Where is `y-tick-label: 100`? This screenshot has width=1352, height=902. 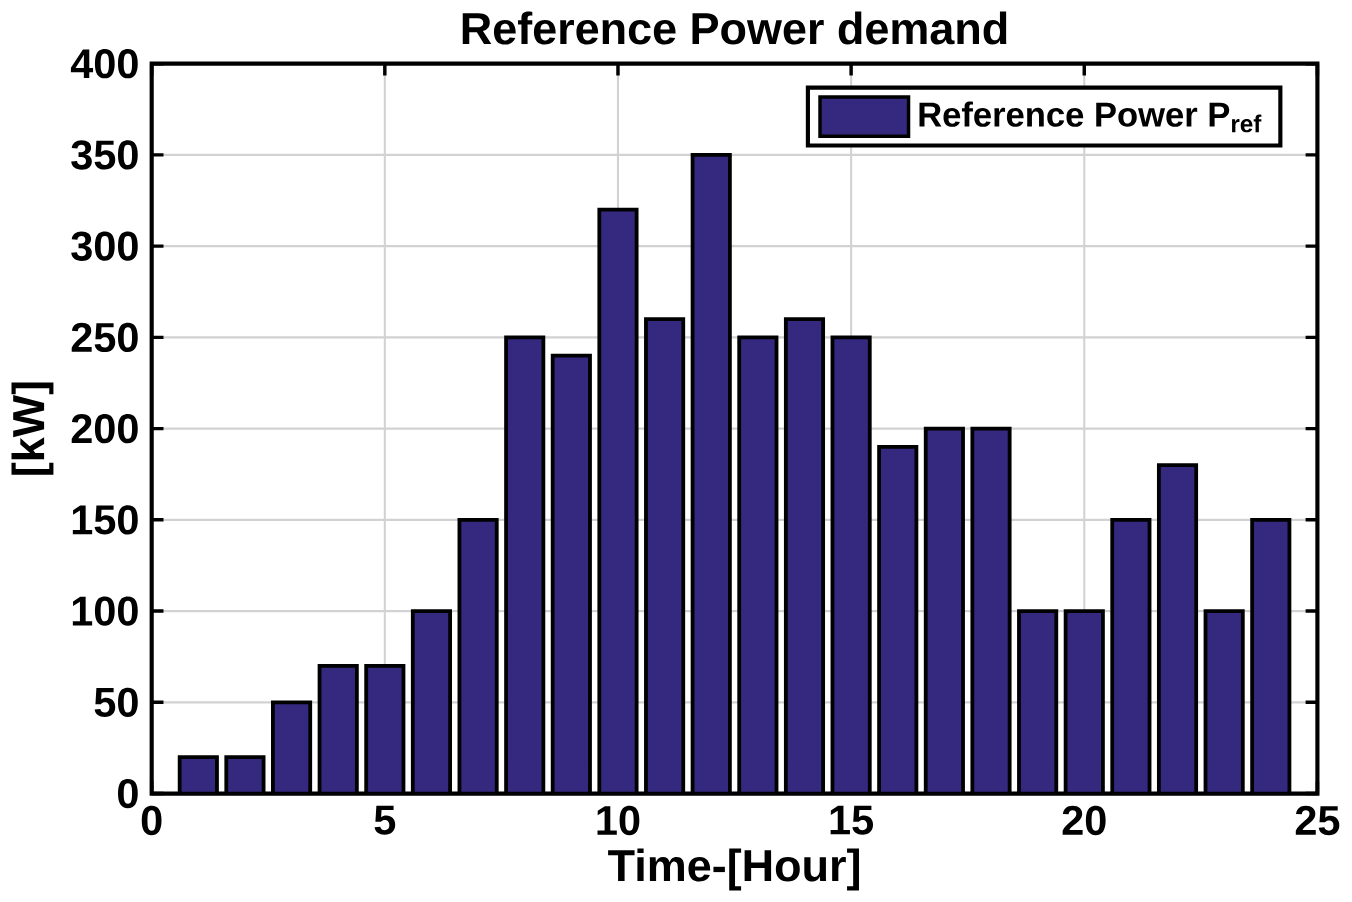 y-tick-label: 100 is located at coordinates (105, 611).